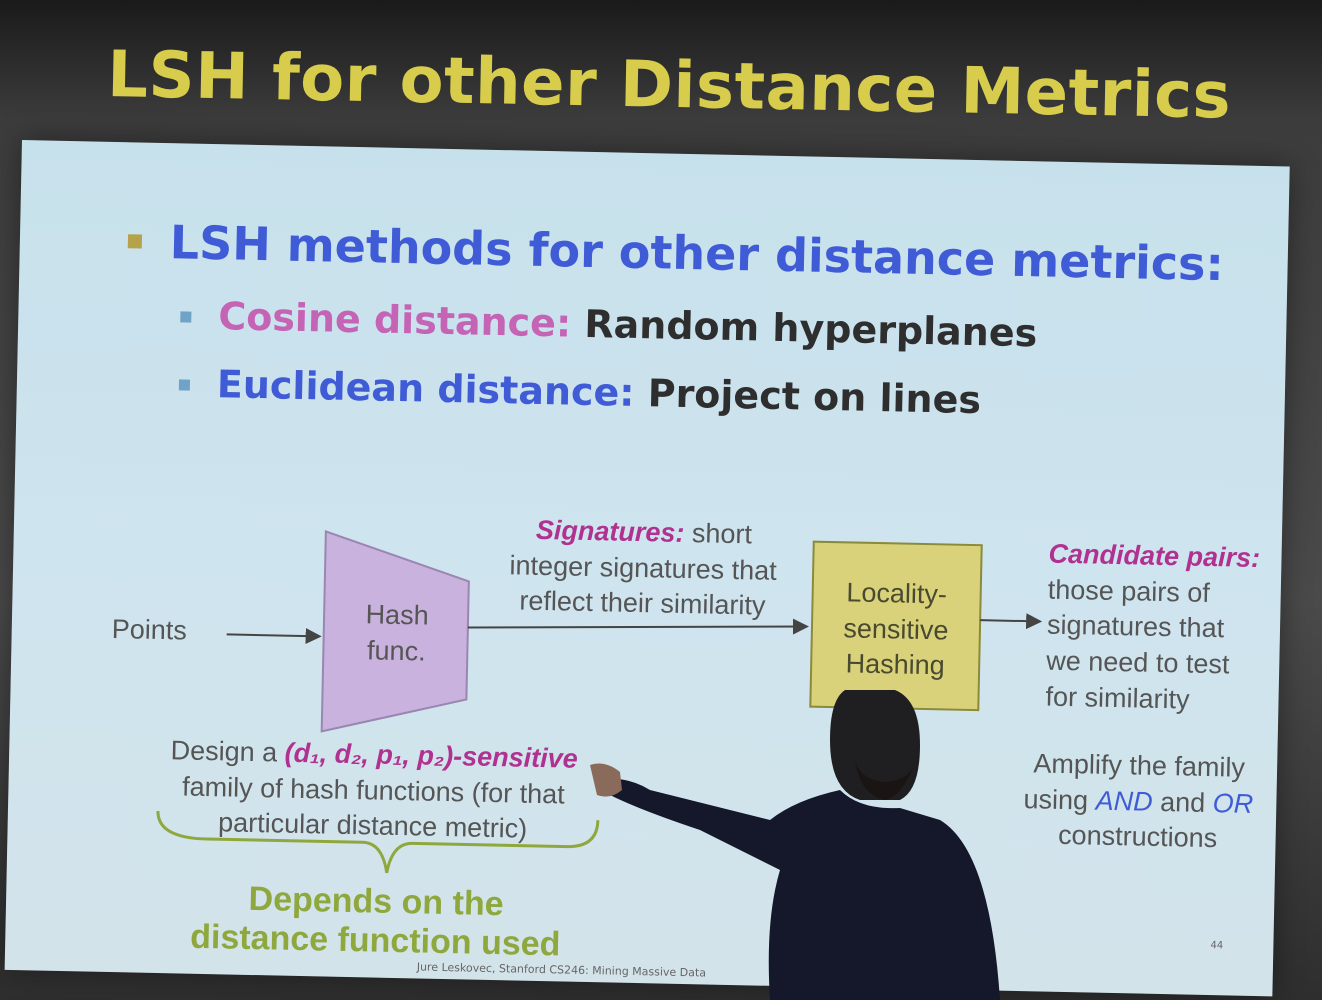 The width and height of the screenshot is (1322, 1000). I want to click on points-arrow, so click(274, 636).